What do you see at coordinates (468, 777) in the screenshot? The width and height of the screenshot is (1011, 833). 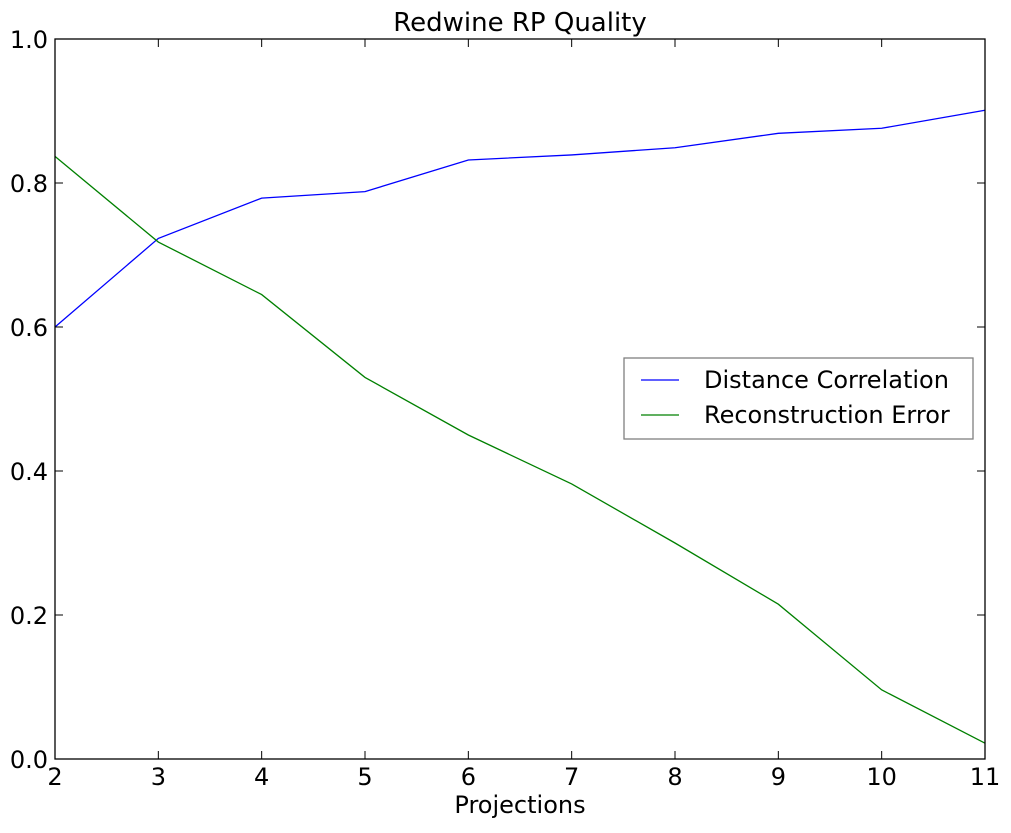 I see `x-tick-label: 6` at bounding box center [468, 777].